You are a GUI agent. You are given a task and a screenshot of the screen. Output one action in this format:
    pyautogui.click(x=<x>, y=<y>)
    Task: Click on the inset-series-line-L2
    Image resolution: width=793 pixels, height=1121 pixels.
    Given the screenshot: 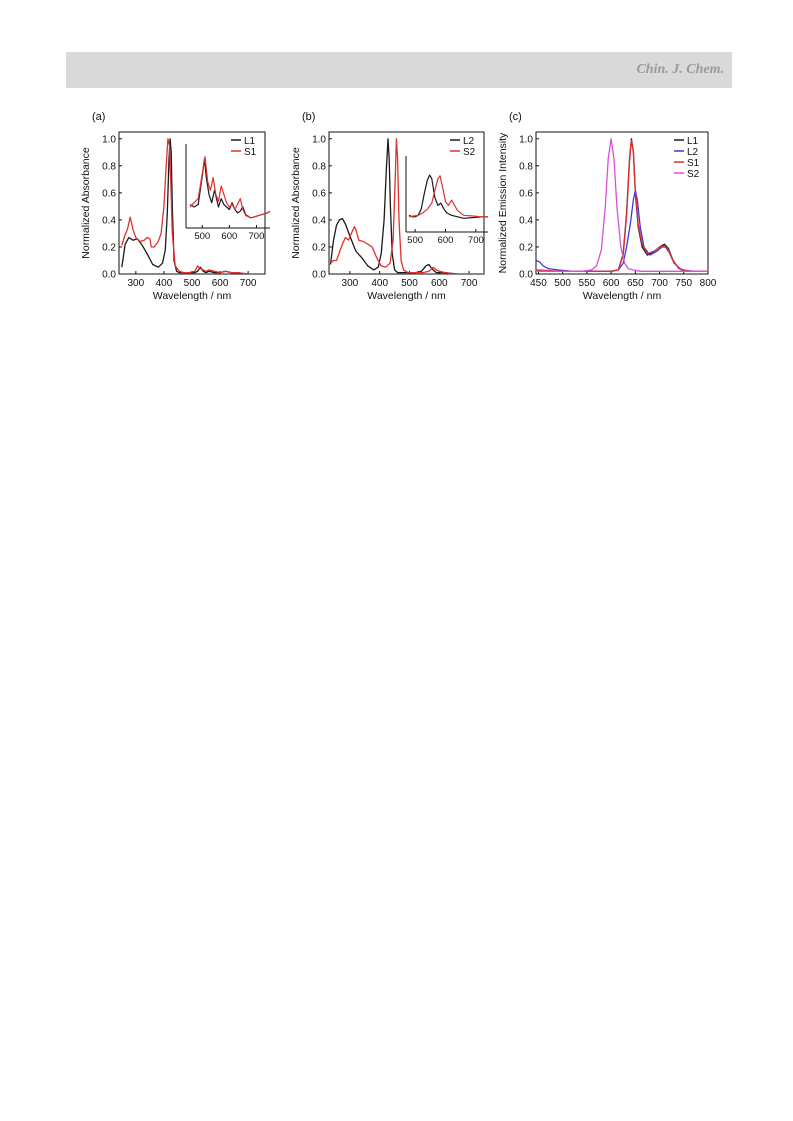 What is the action you would take?
    pyautogui.click(x=448, y=196)
    